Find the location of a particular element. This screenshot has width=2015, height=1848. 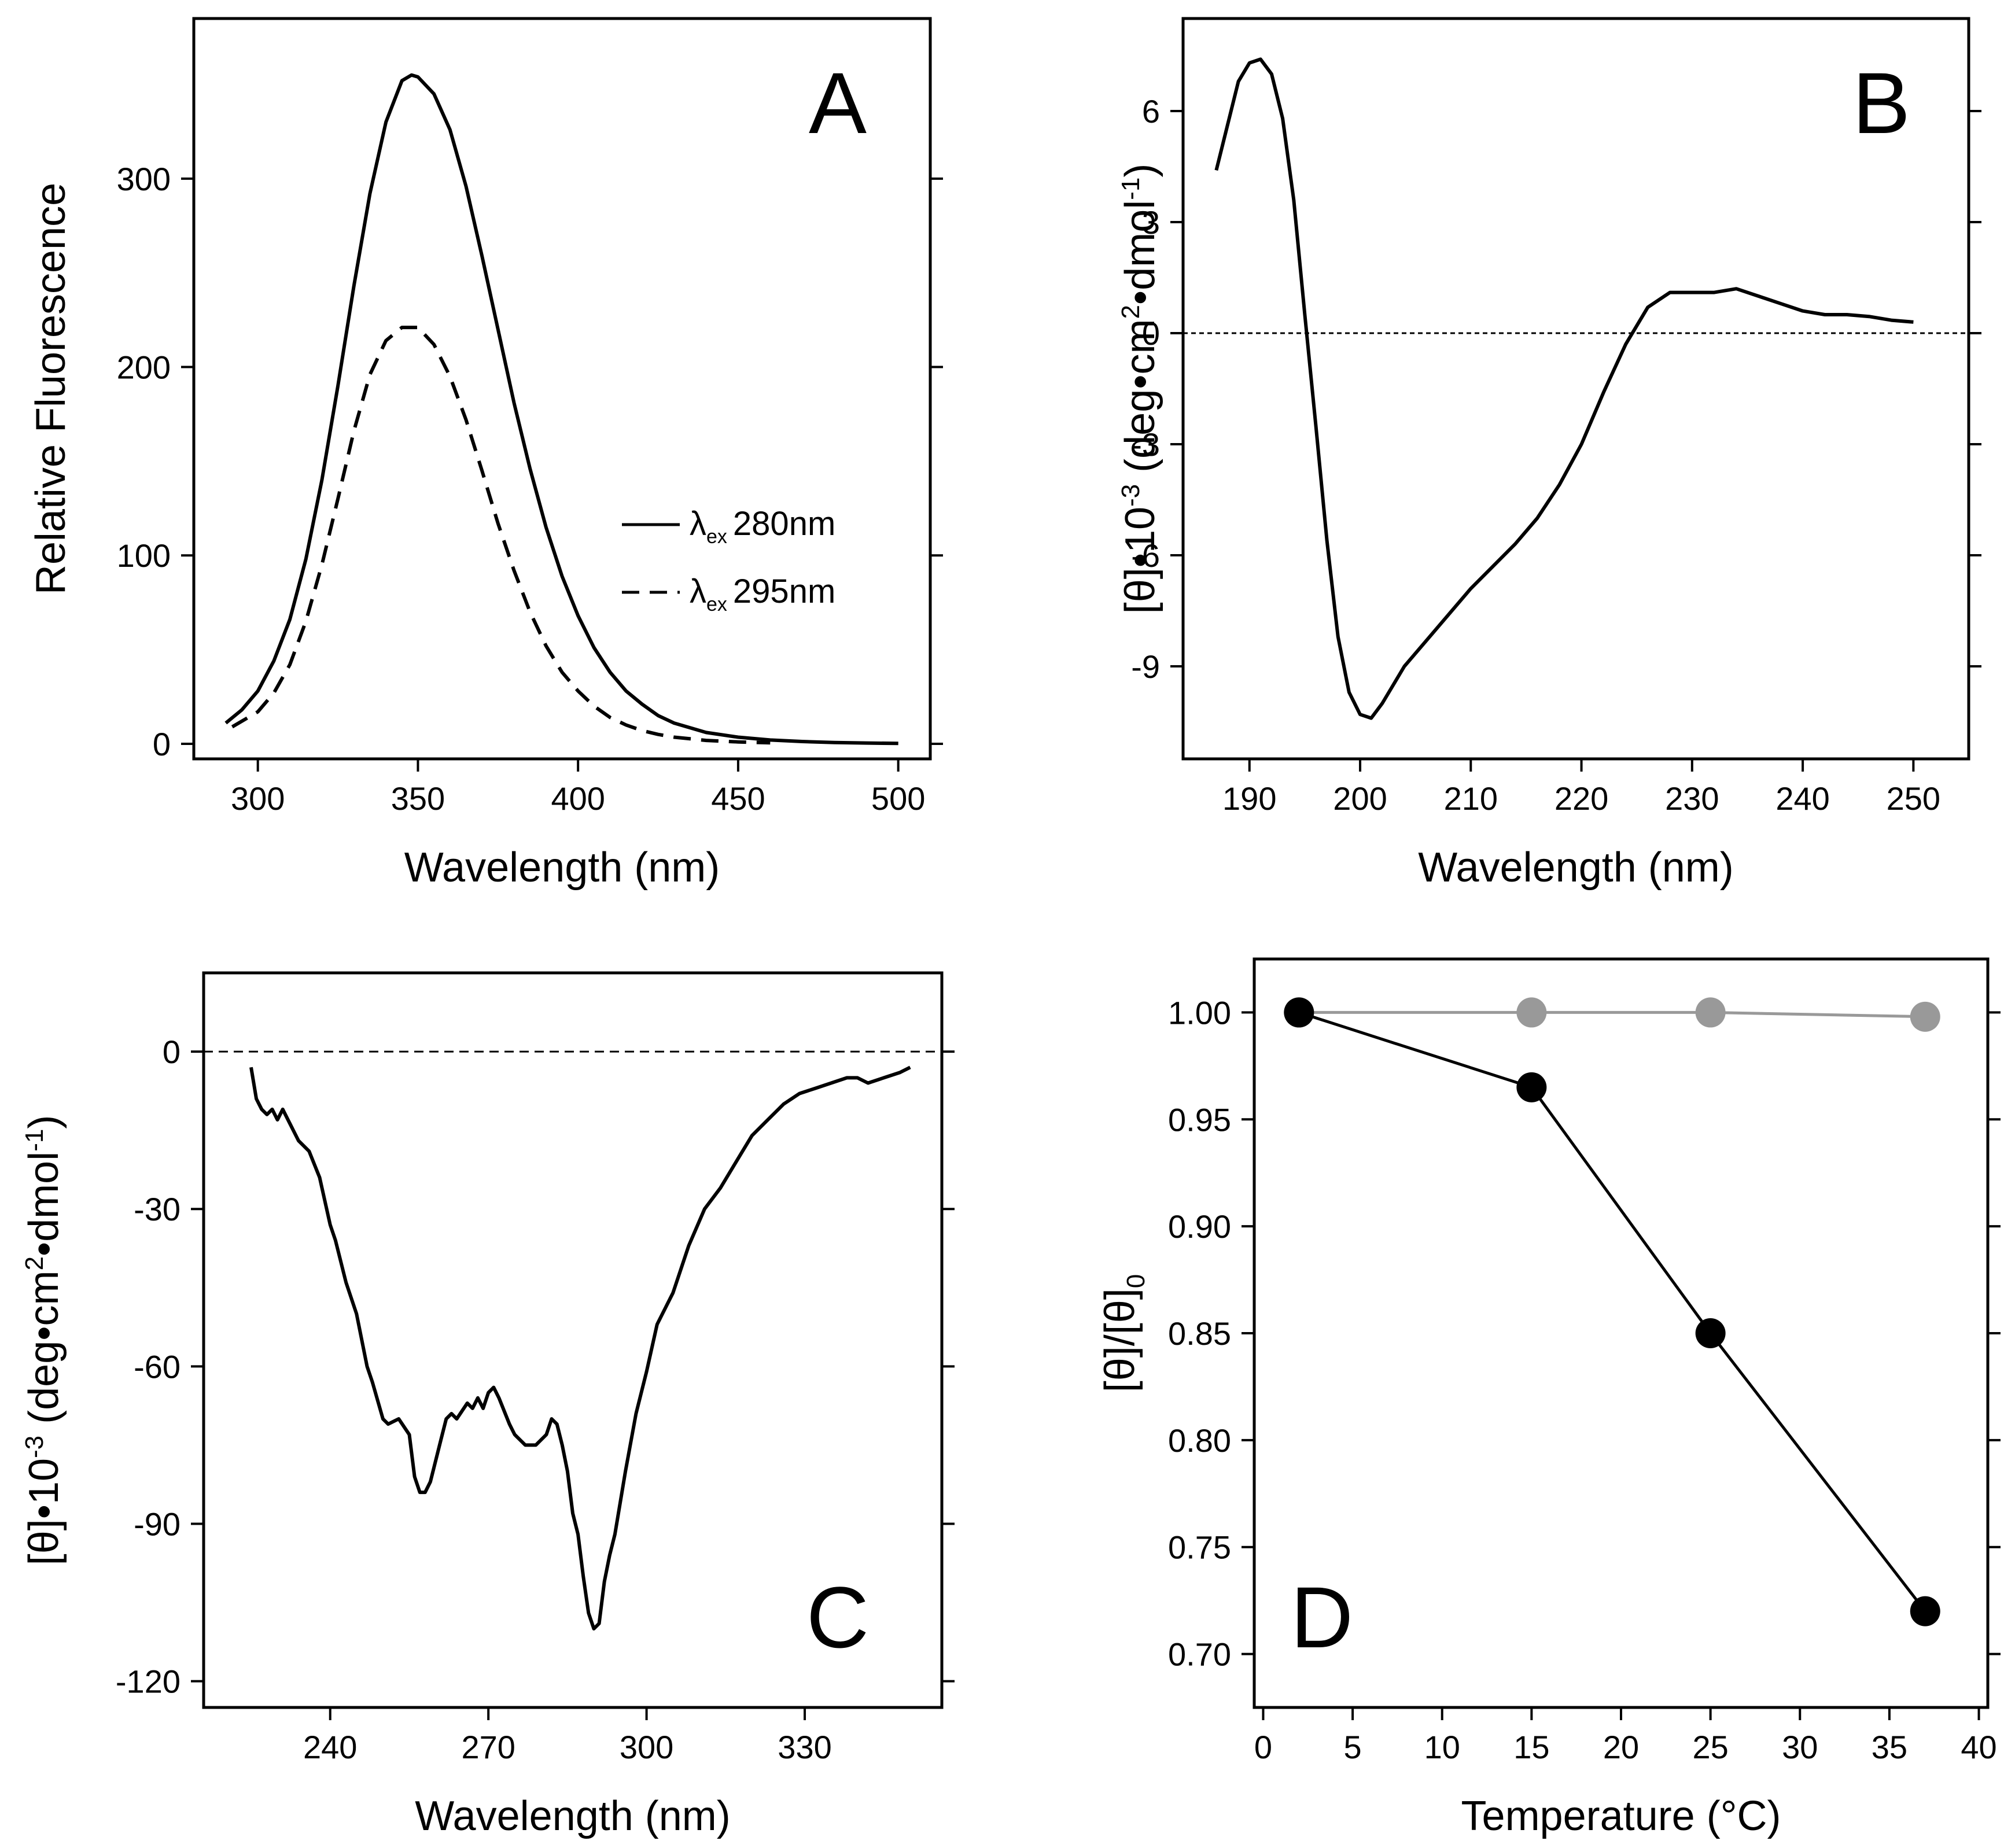

x-tick-label: 40 is located at coordinates (1978, 1747).